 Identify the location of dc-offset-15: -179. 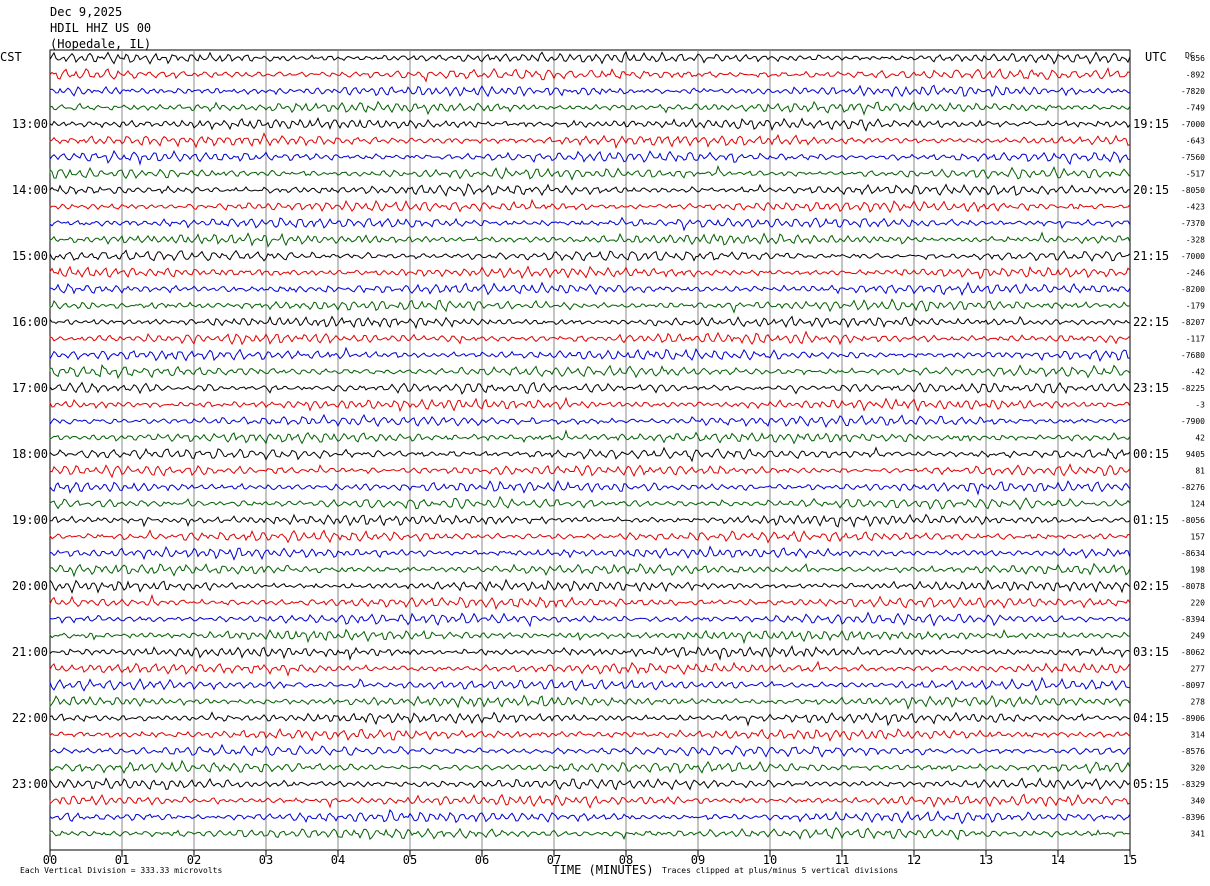
(1195, 306).